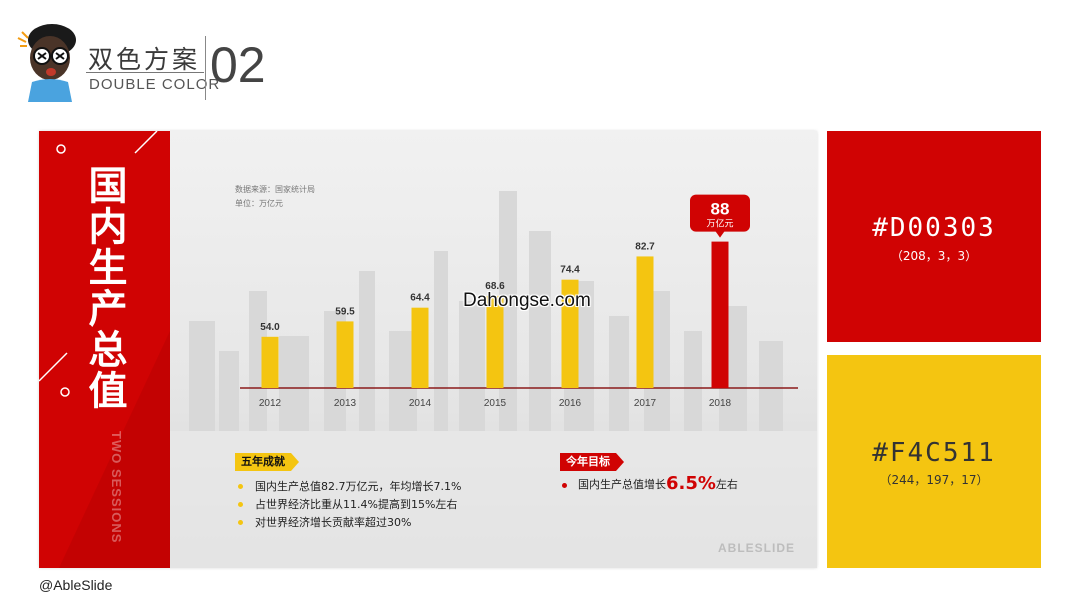 The image size is (1080, 607). Describe the element at coordinates (46, 63) in the screenshot. I see `mascot-illustration` at that location.